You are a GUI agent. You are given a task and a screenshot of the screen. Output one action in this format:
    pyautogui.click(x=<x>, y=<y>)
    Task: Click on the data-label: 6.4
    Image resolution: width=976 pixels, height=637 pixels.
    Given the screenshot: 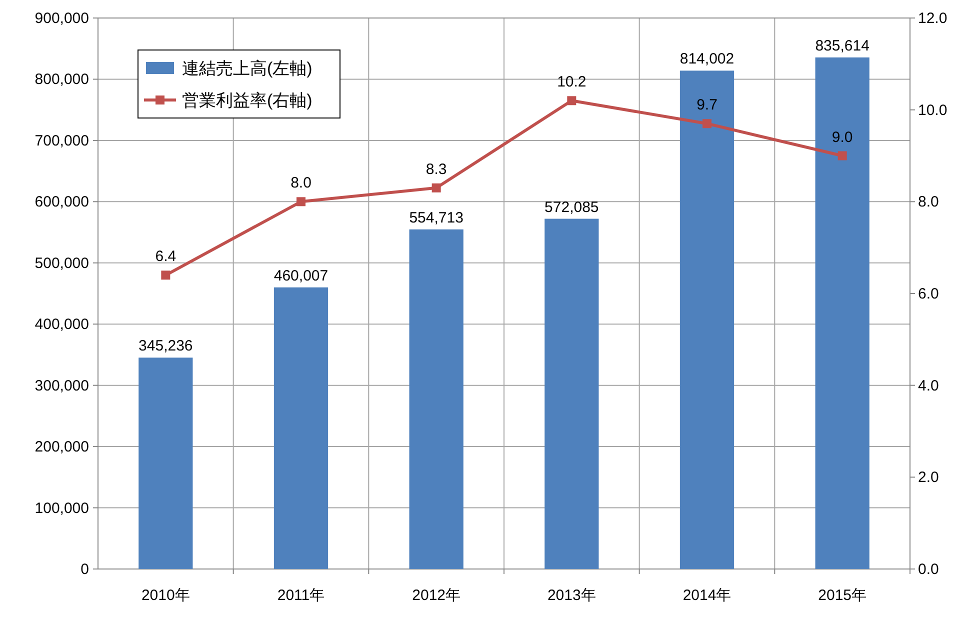 What is the action you would take?
    pyautogui.click(x=165, y=257)
    